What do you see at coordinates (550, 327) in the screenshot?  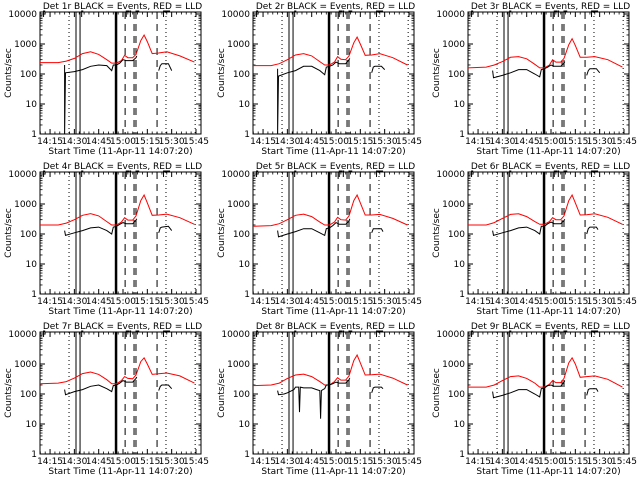 I see `chart-title: Det 9r BLACK = Events, RED = LLD` at bounding box center [550, 327].